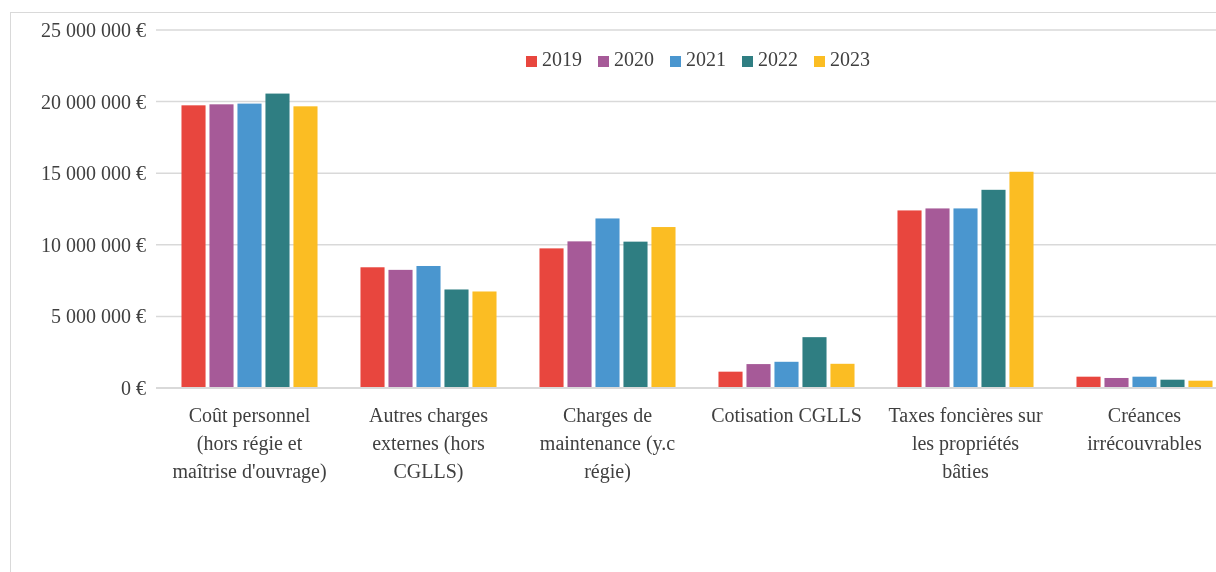  What do you see at coordinates (98, 316) in the screenshot?
I see `y-tick-label: 5 000 000 €` at bounding box center [98, 316].